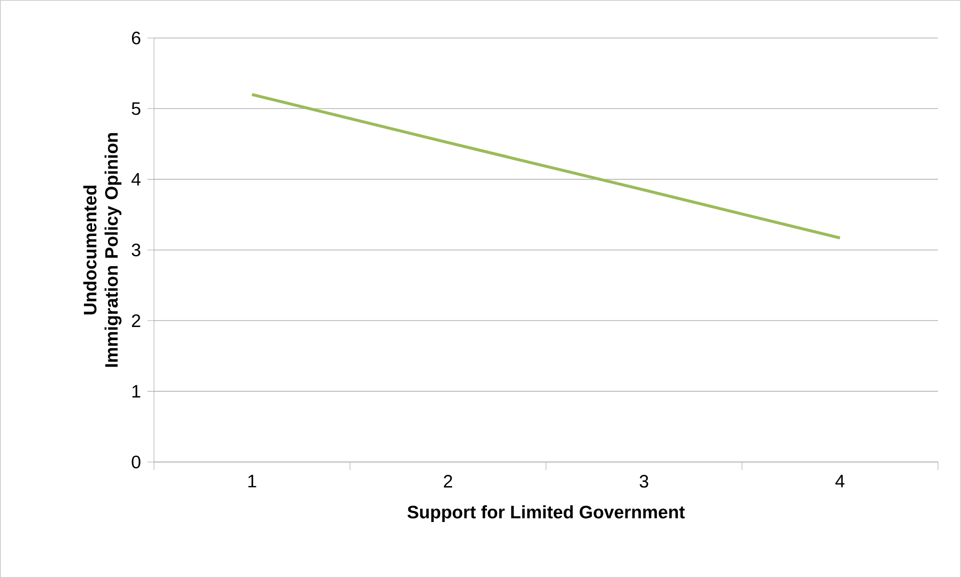 The image size is (961, 578). Describe the element at coordinates (136, 391) in the screenshot. I see `y-tick-label: 1` at that location.